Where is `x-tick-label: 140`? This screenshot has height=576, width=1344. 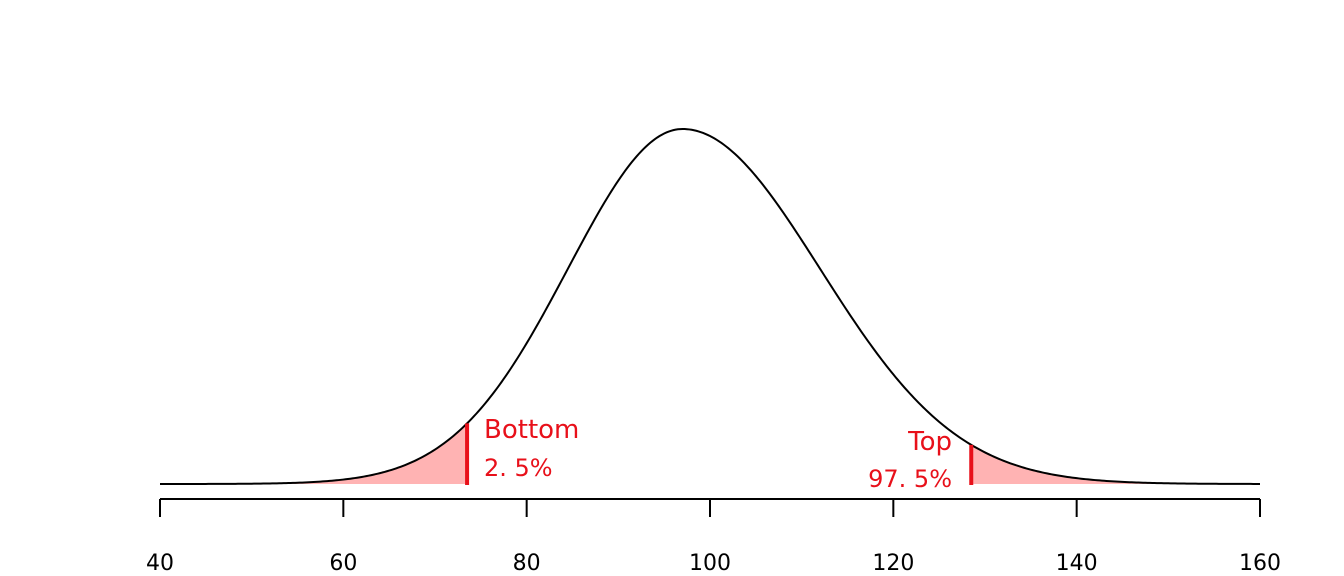 x-tick-label: 140 is located at coordinates (1077, 563).